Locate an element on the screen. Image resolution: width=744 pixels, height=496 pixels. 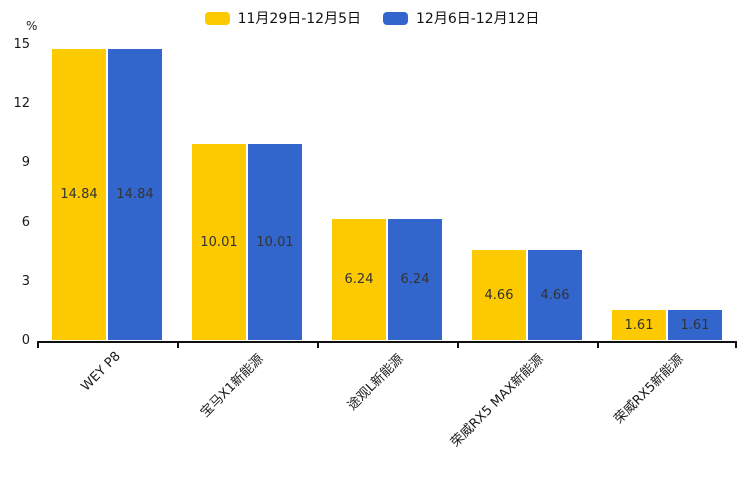
legend-item-1: 12月6日-12月12日 is located at coordinates (461, 18).